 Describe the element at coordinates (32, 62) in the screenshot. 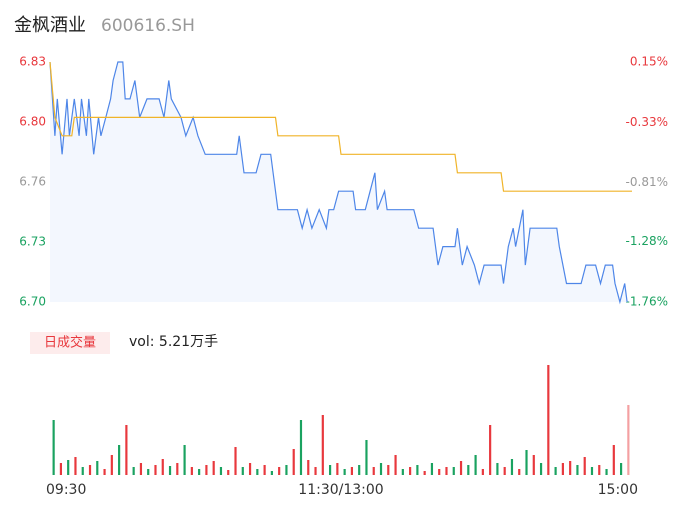

I see `y-tick-label: 6.83` at that location.